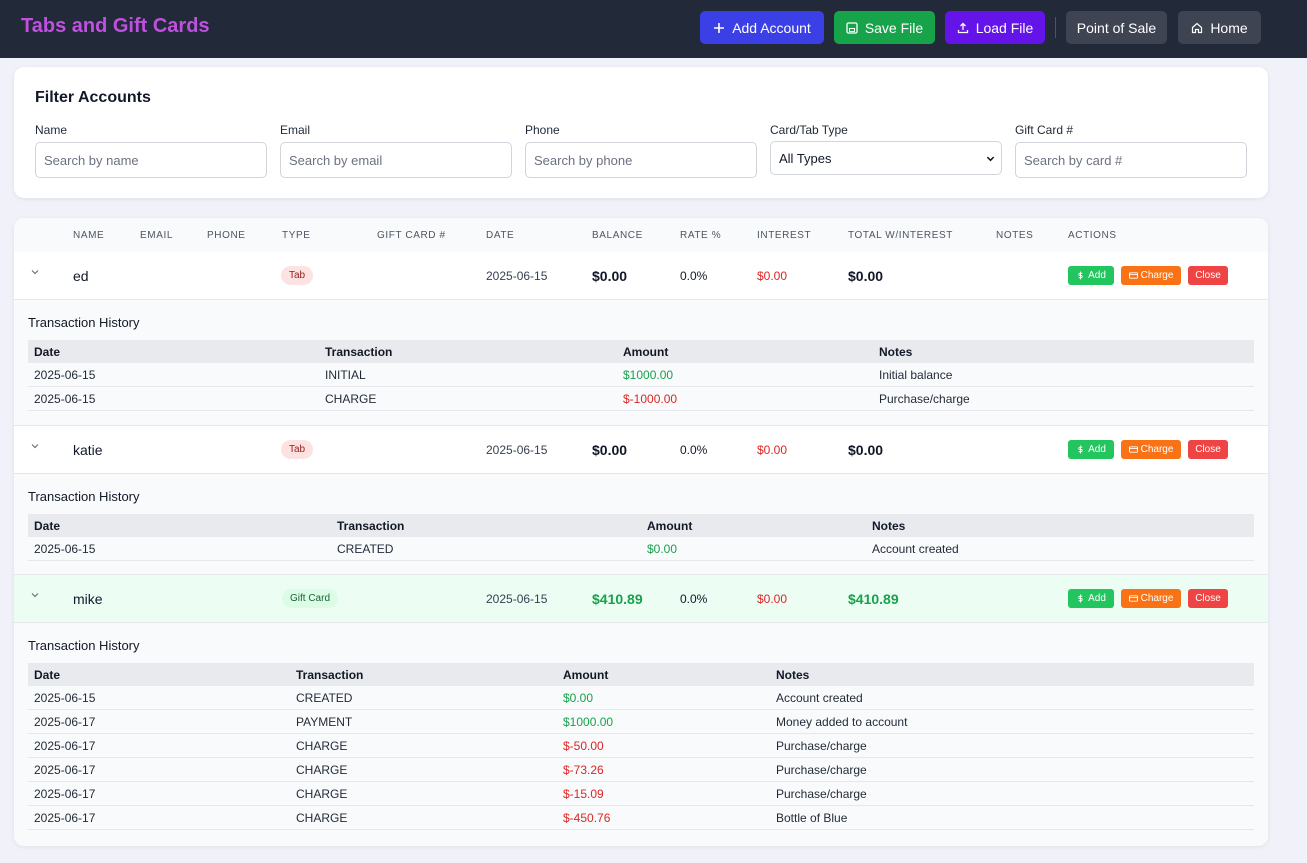 This screenshot has height=863, width=1307. What do you see at coordinates (351, 399) in the screenshot?
I see `history-transaction: CHARGE` at bounding box center [351, 399].